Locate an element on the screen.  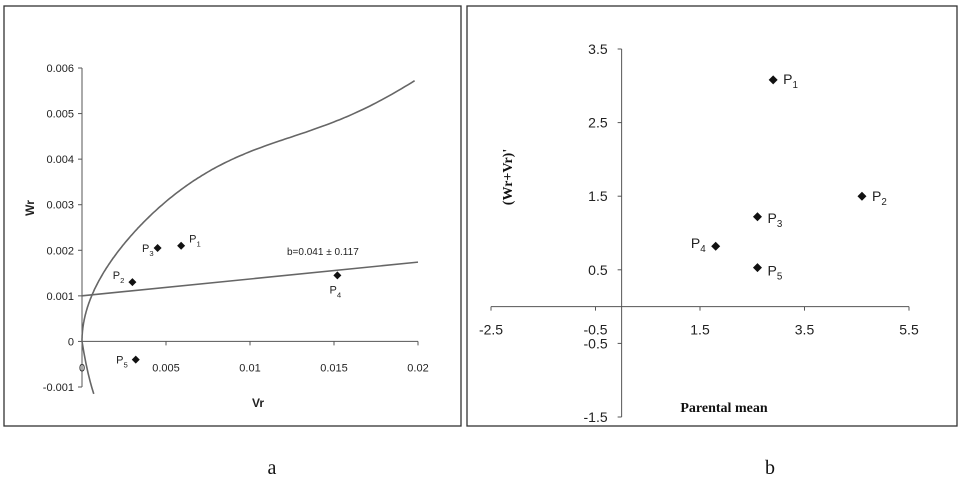
chart-b-ylabel: (Wr+Vr)' is located at coordinates (508, 177).